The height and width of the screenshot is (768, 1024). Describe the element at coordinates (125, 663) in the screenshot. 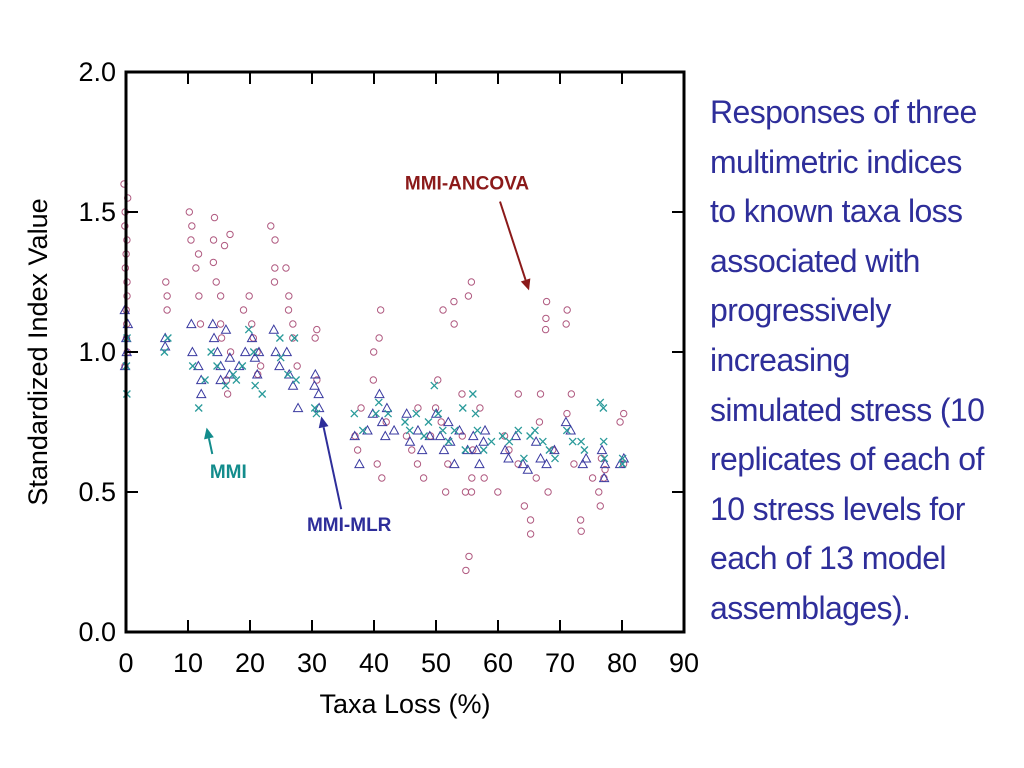

I see `x-tick-label: 0` at that location.